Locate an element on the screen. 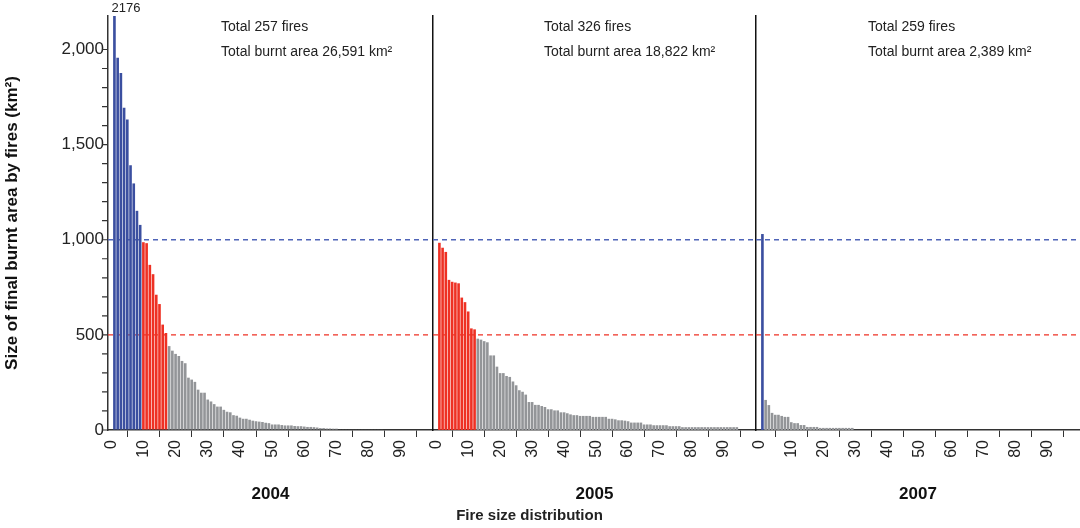  annotation: Total 259 fires is located at coordinates (912, 26).